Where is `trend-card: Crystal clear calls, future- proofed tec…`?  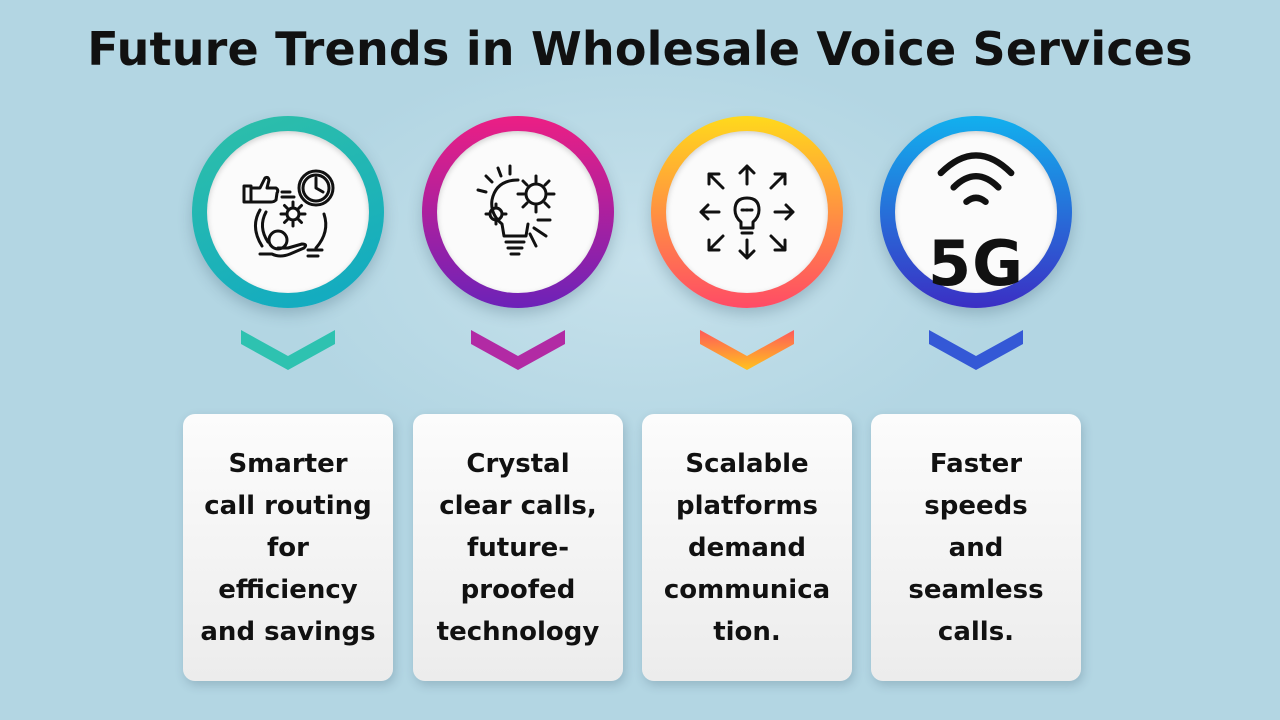
trend-card: Crystal clear calls, future- proofed tec… is located at coordinates (518, 547).